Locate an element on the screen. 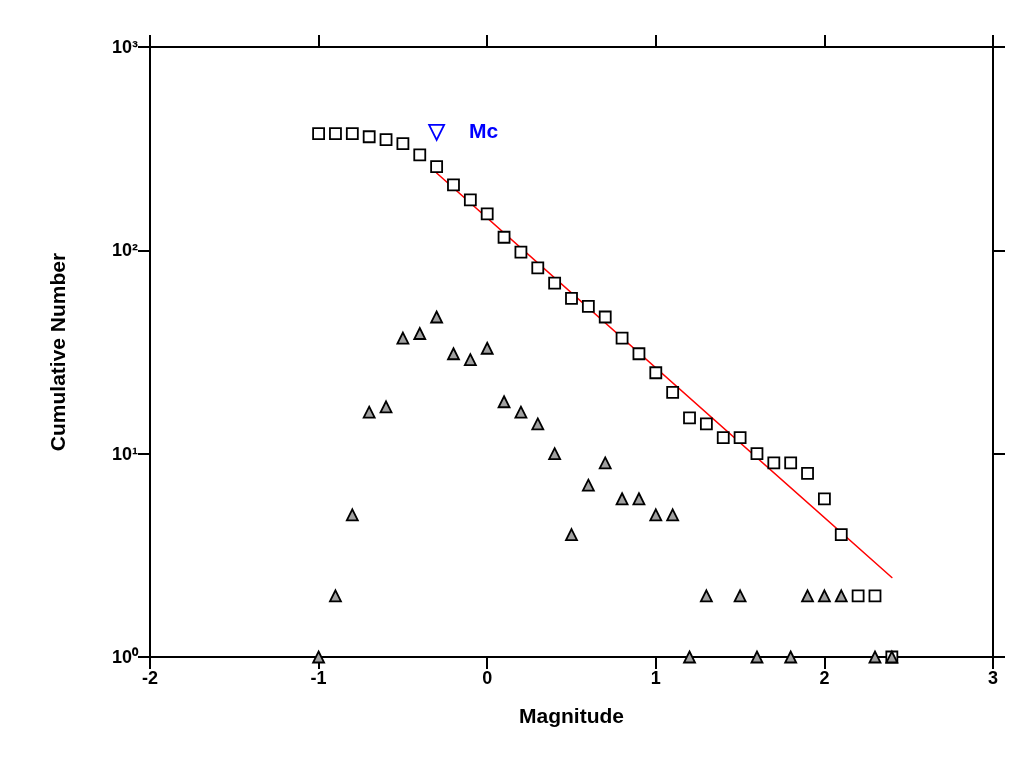 This screenshot has width=1012, height=758. y-axis-title: Cumulative Number is located at coordinates (57, 352).